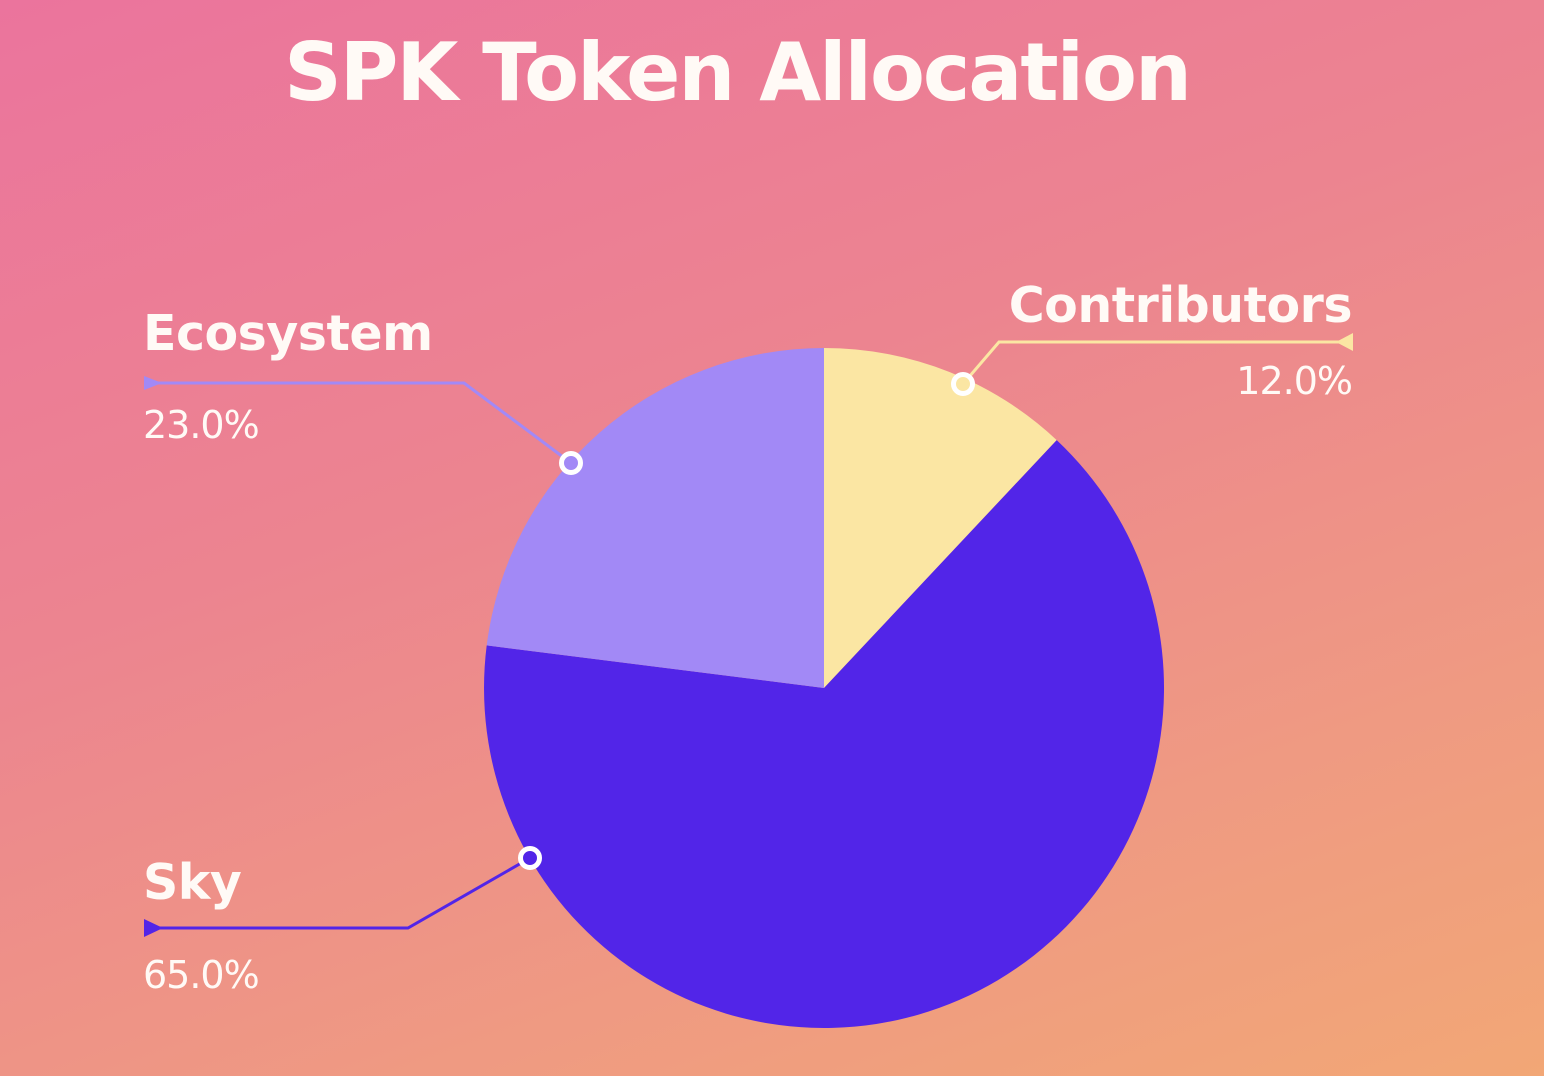 This screenshot has height=1076, width=1544. What do you see at coordinates (1180, 305) in the screenshot?
I see `contributors-label: Contributors` at bounding box center [1180, 305].